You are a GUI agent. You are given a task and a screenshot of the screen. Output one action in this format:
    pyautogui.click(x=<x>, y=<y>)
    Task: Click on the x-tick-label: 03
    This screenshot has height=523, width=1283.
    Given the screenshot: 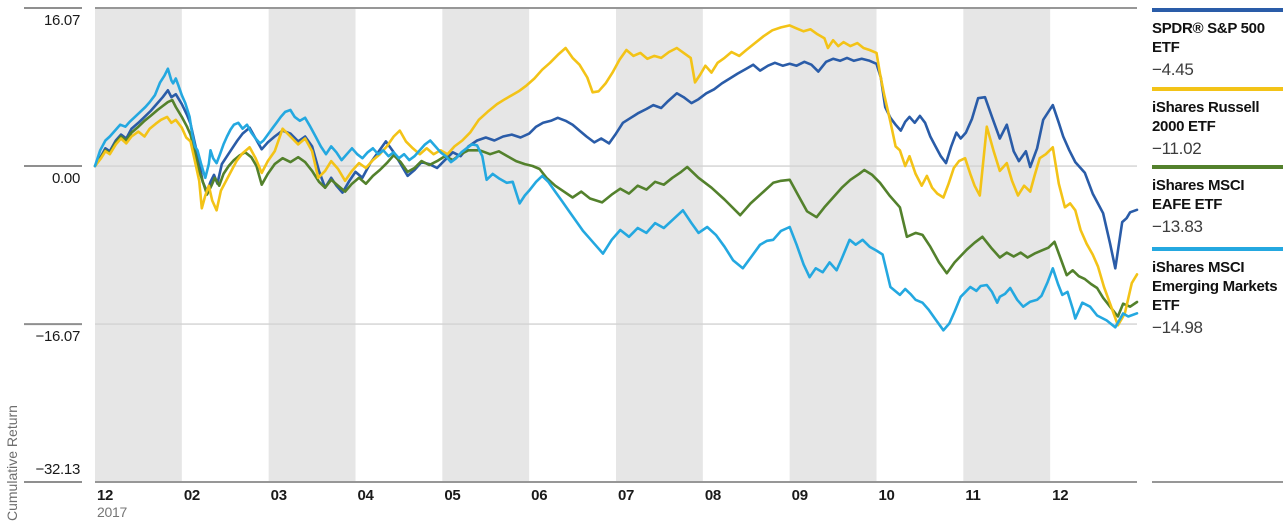 What is the action you would take?
    pyautogui.click(x=278, y=495)
    